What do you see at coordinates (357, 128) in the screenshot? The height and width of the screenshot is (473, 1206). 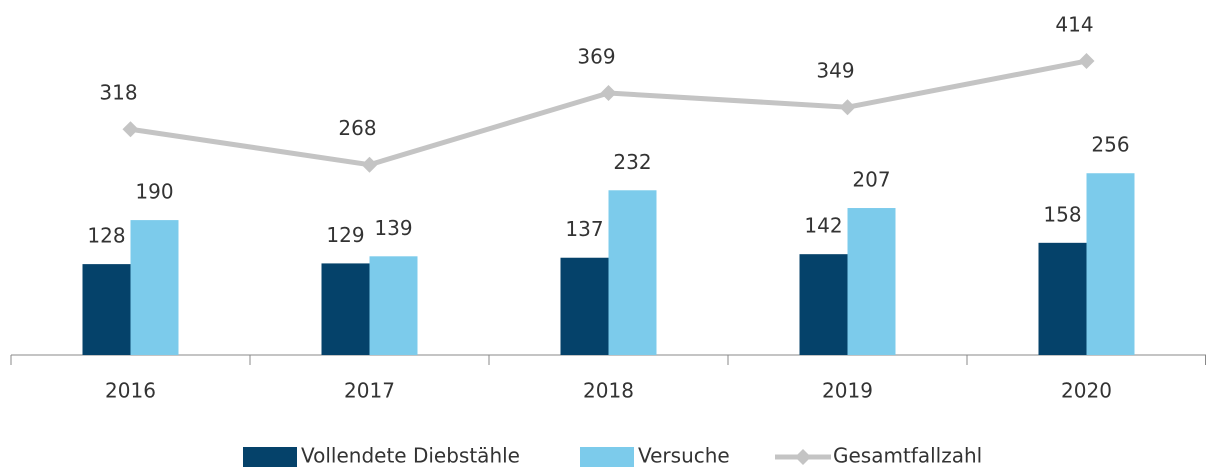 I see `data-label: 268` at bounding box center [357, 128].